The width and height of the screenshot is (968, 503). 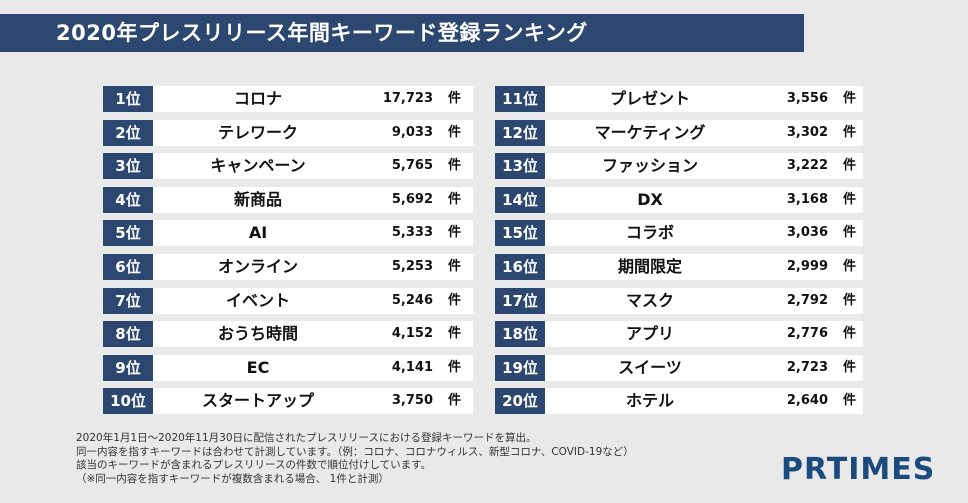 I want to click on ranking-row: 13位 ファッション 3,222 件, so click(x=679, y=166).